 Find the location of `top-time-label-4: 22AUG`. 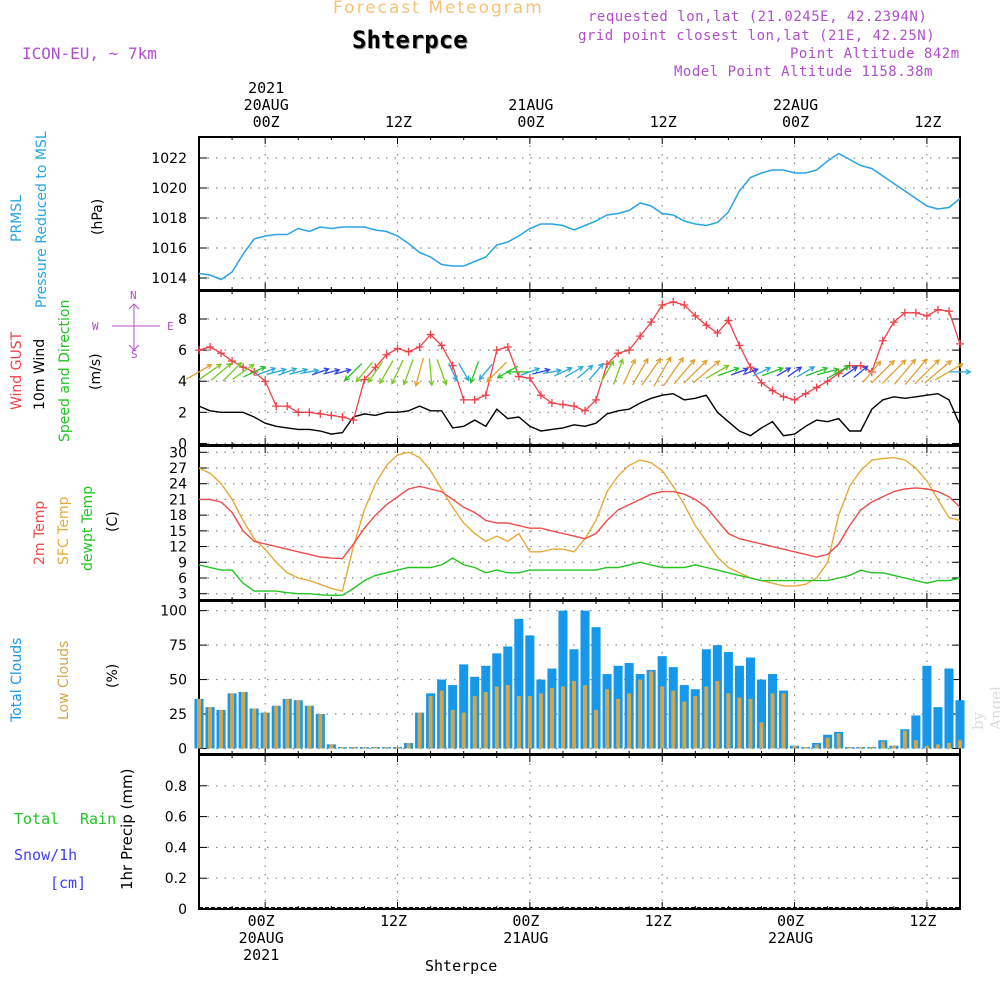

top-time-label-4: 22AUG is located at coordinates (795, 105).